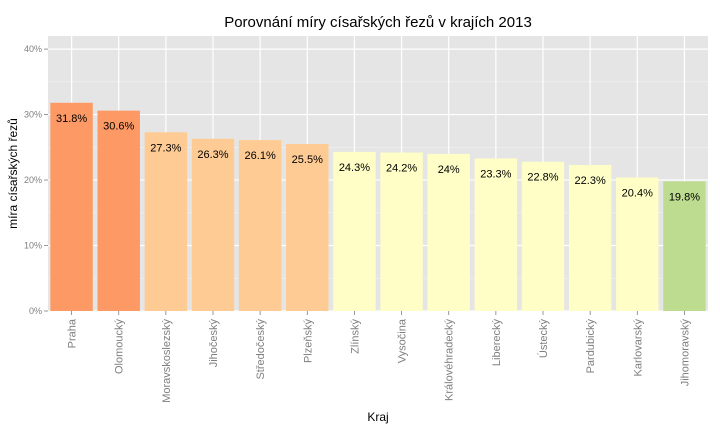 This screenshot has height=432, width=720. I want to click on bar-value-label: 23.3%, so click(495, 174).